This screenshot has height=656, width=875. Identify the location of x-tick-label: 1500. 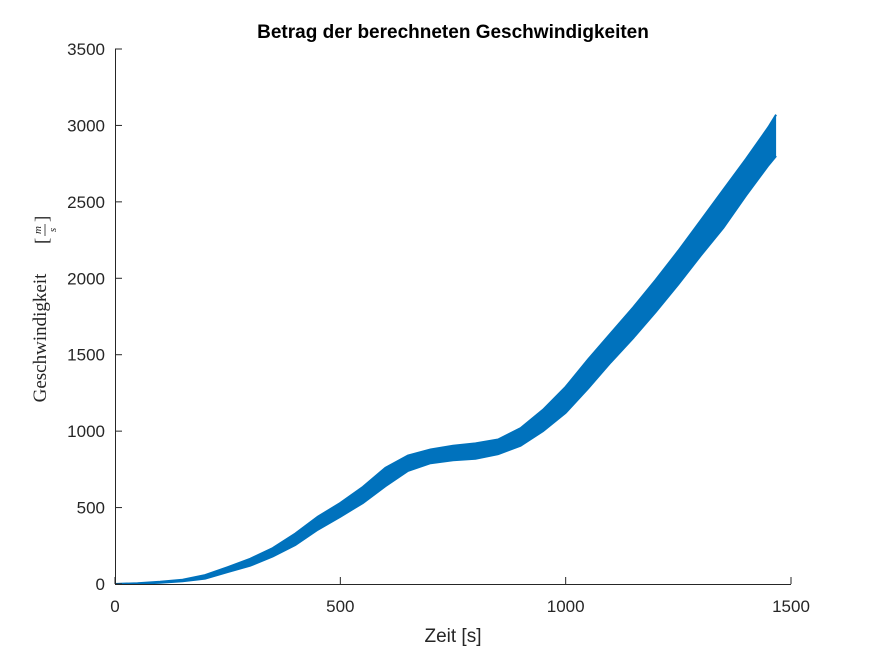
(791, 606).